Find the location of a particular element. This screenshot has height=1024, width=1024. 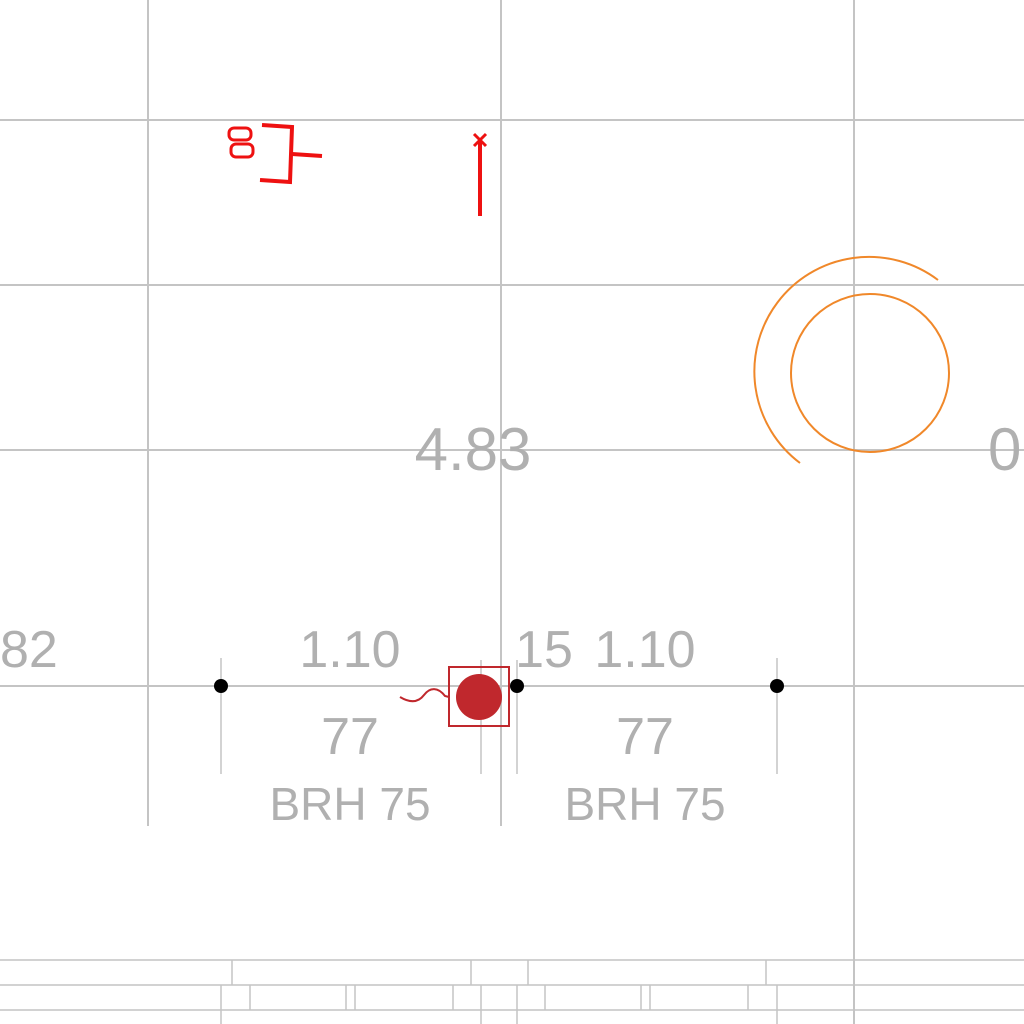

red-loop-upper is located at coordinates (240, 134).